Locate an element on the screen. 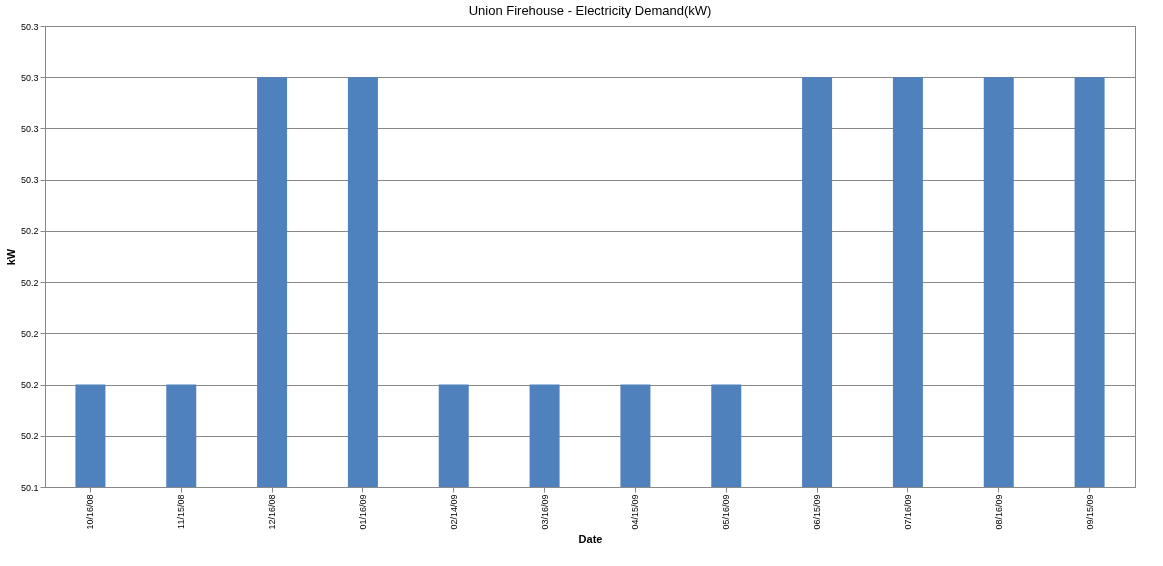 The height and width of the screenshot is (566, 1163). y-axis-title: kW is located at coordinates (10, 257).